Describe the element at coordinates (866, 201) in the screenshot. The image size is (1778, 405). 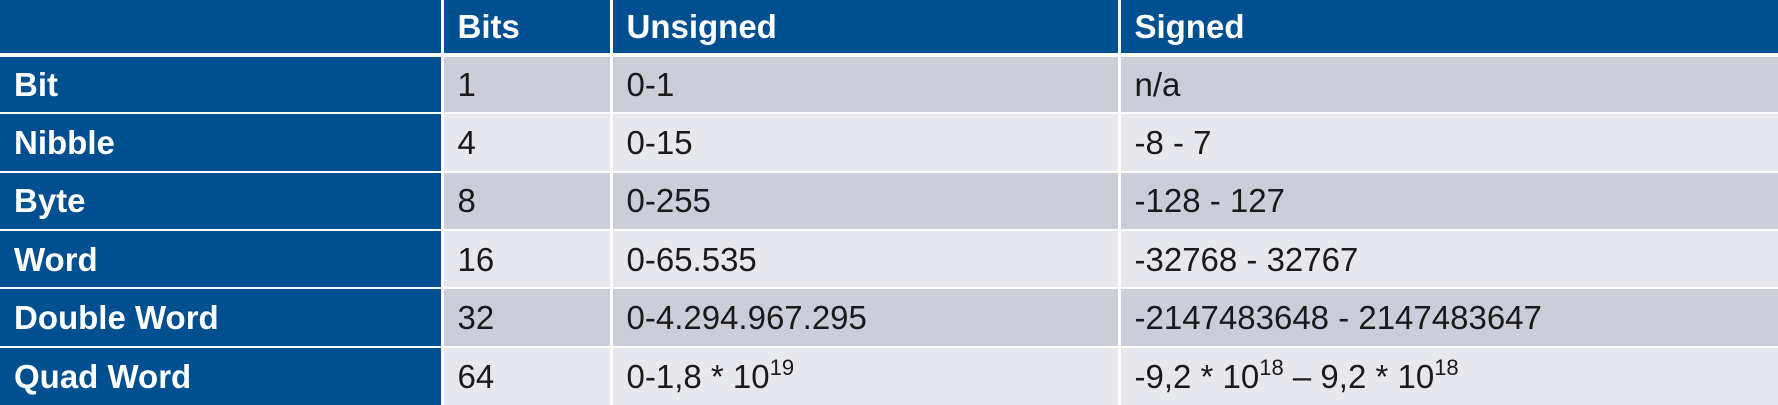
I see `unsigned-range-cell: 0-255` at that location.